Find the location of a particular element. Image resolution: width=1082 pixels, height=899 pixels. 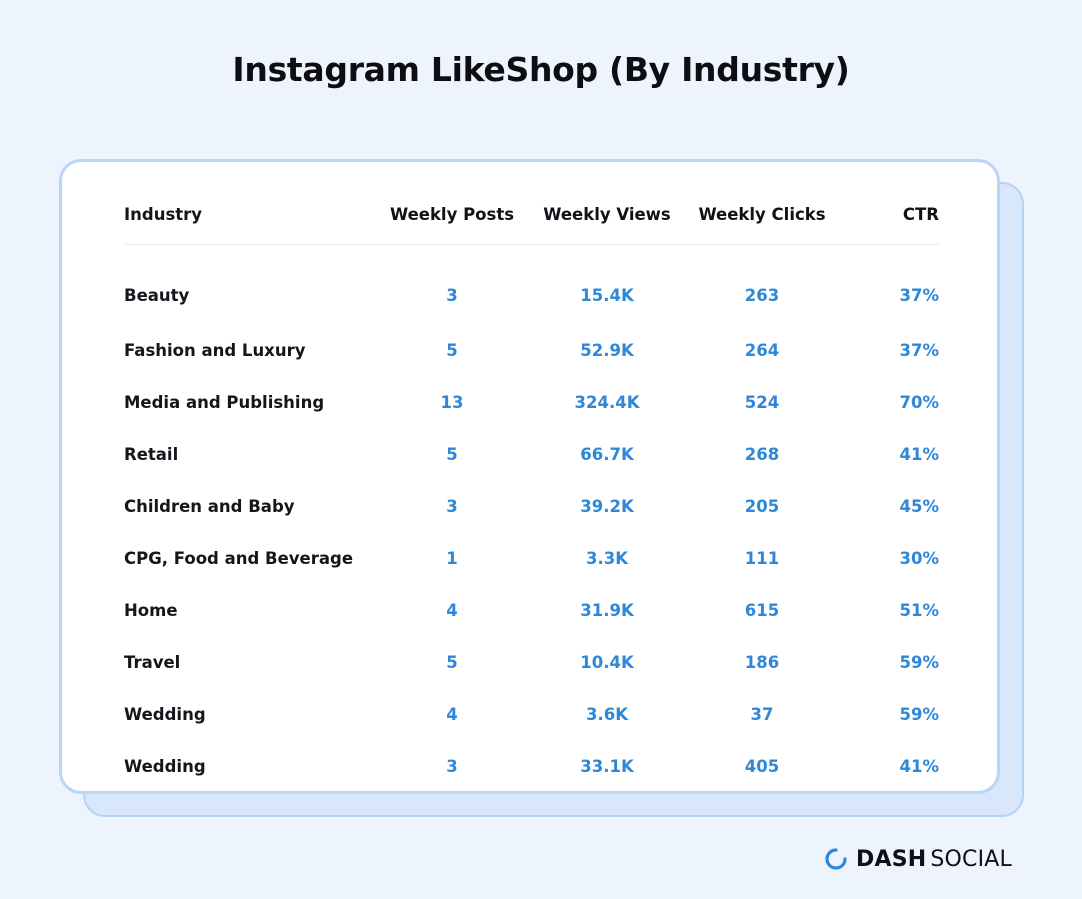

cell-industry: Children and Baby is located at coordinates (209, 506).